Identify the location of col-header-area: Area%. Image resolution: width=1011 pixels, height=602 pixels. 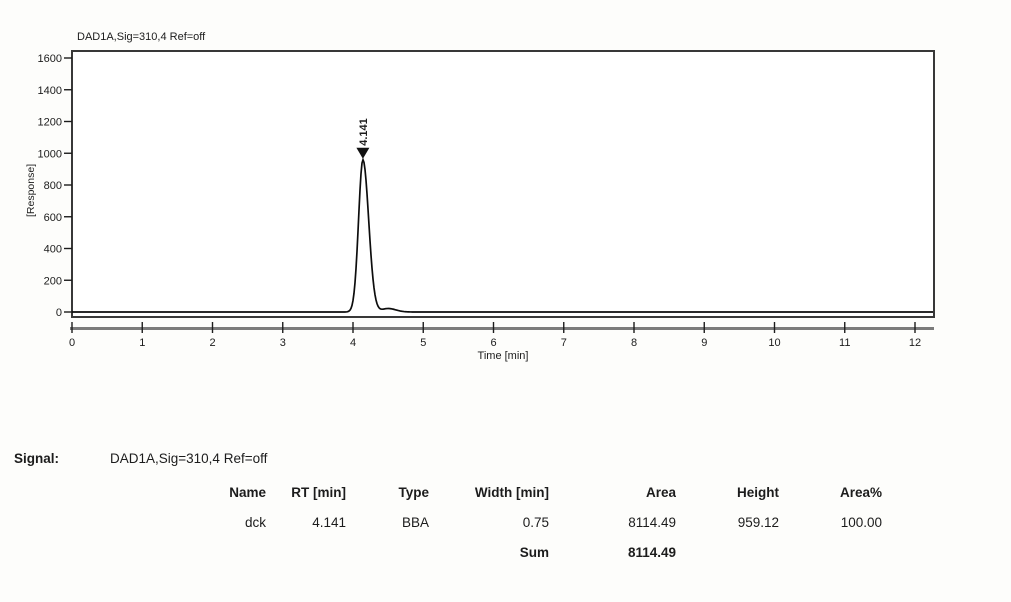
(860, 492).